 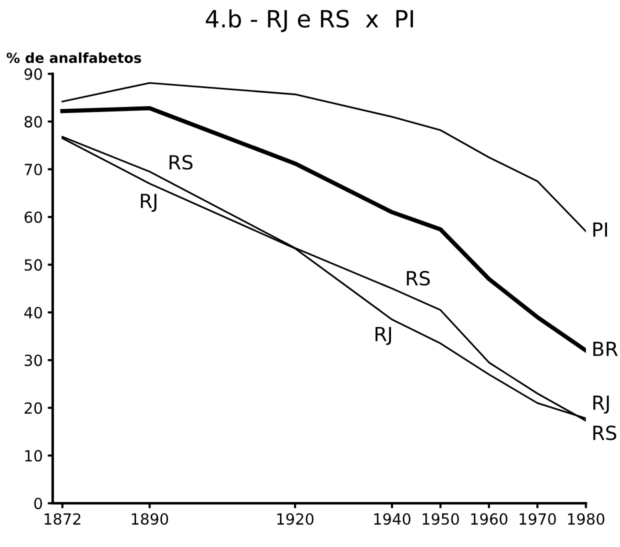 I want to click on y-tick-label: 10, so click(x=33, y=456).